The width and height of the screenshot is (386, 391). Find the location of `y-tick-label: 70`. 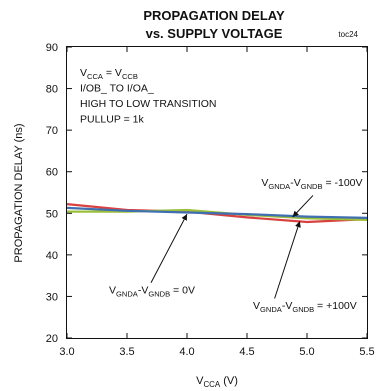

y-tick-label: 70 is located at coordinates (52, 131).